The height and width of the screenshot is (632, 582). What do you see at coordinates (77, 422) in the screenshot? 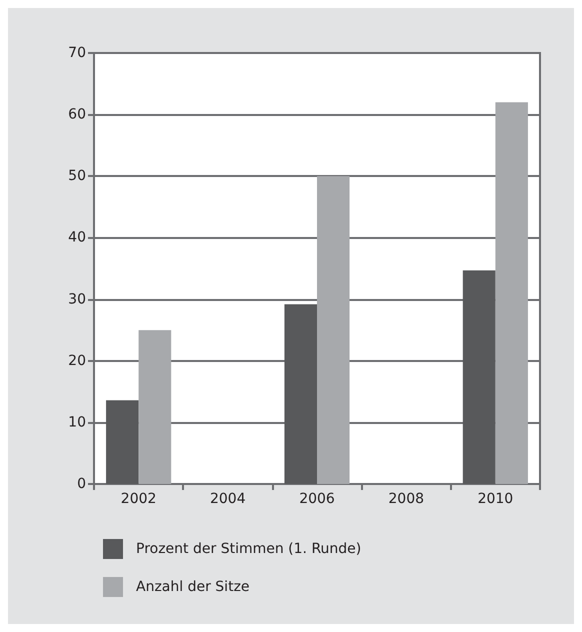
I see `y-tick-label: 10` at bounding box center [77, 422].